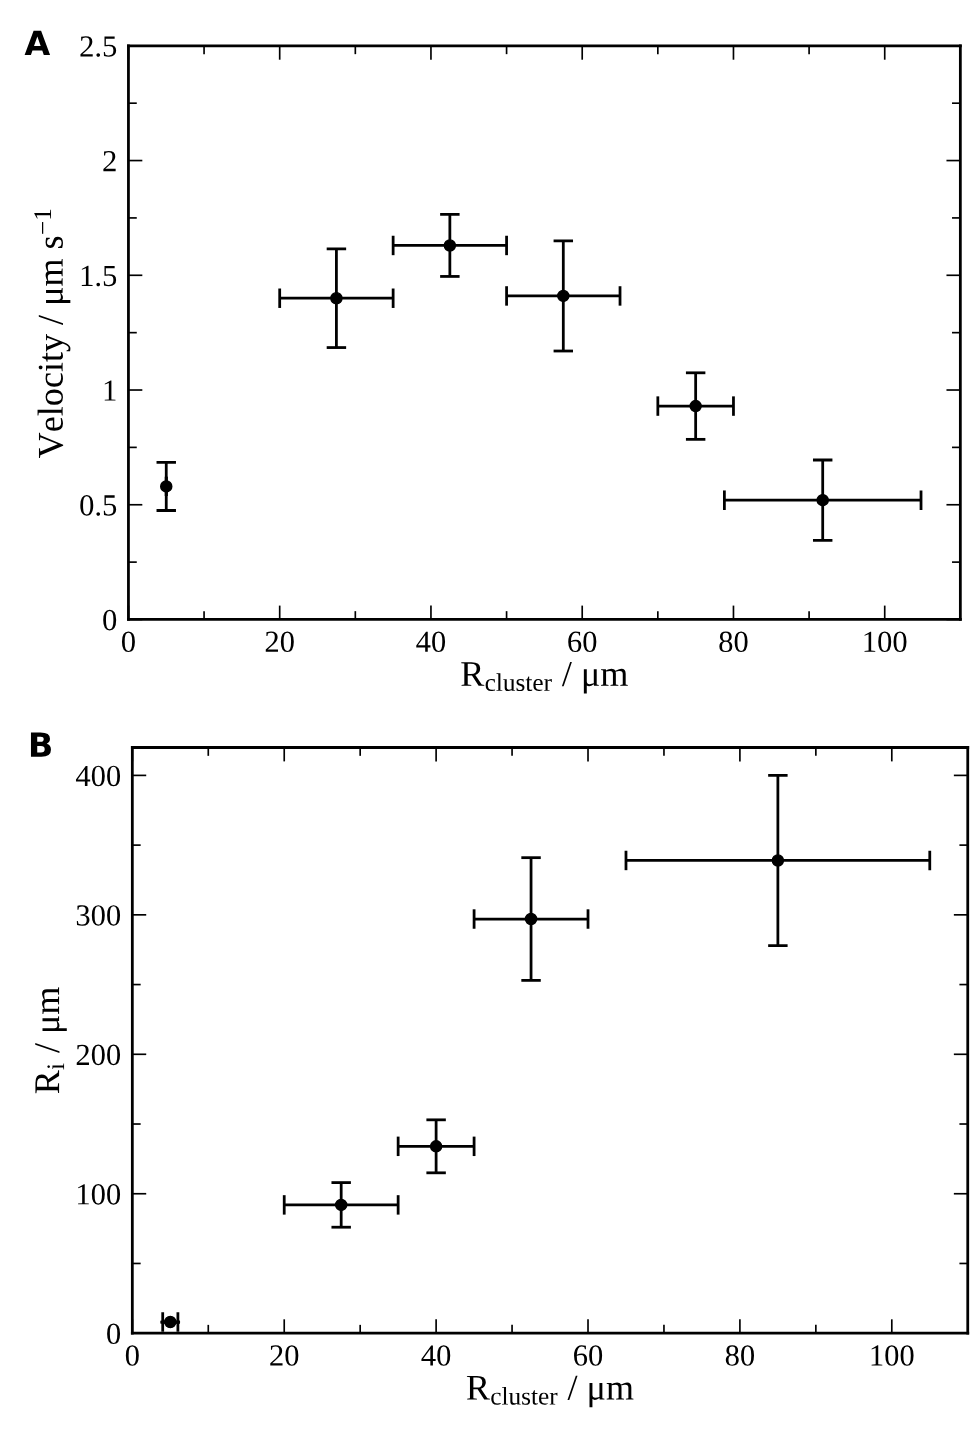 Image resolution: width=973 pixels, height=1432 pixels. Describe the element at coordinates (52, 333) in the screenshot. I see `y-axis-title: Velocity / μm s$^{−1}$` at that location.